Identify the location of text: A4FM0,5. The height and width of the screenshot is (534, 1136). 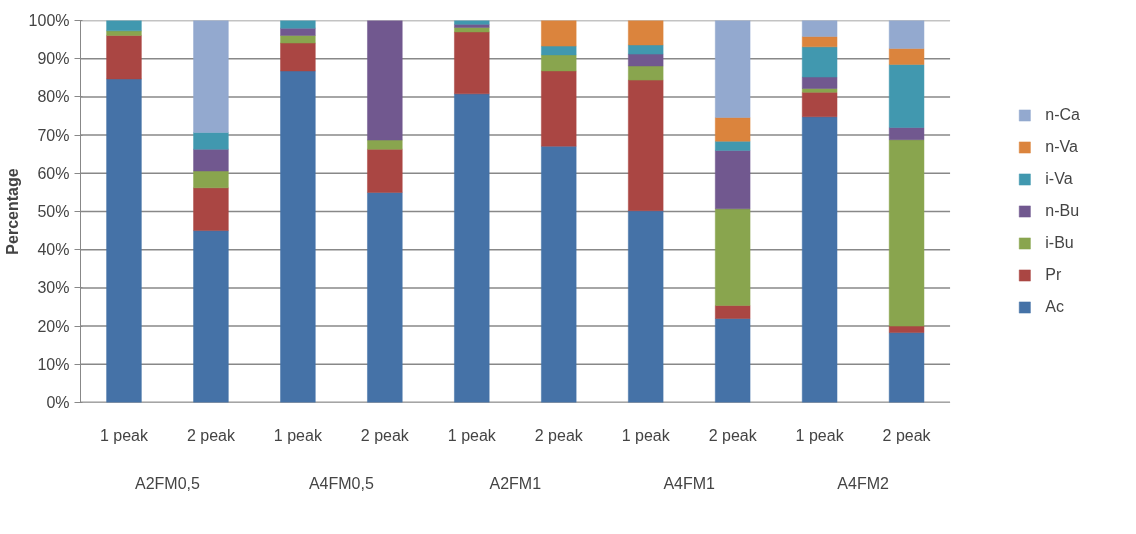
(341, 483).